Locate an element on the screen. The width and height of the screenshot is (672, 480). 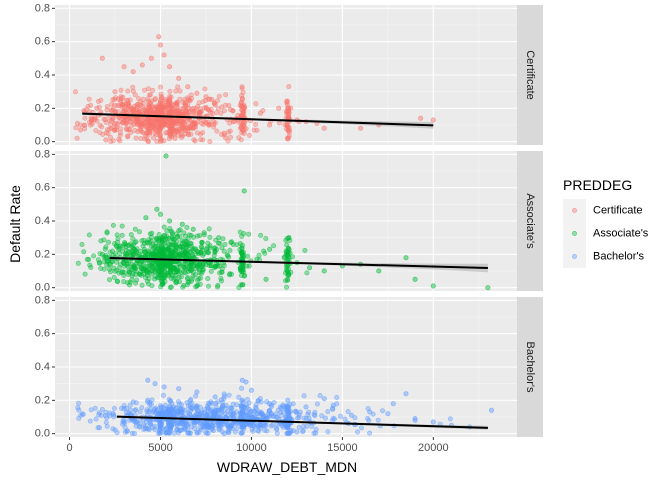
legend-entry: Associate's is located at coordinates (606, 233).